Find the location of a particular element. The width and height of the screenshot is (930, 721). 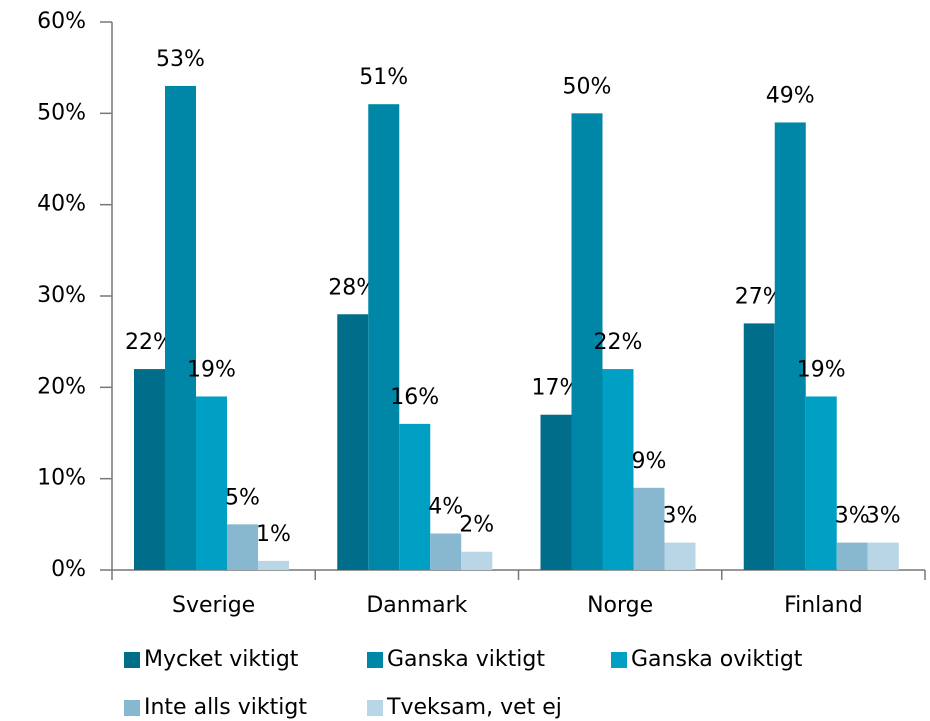

data-label: 2% is located at coordinates (476, 525).